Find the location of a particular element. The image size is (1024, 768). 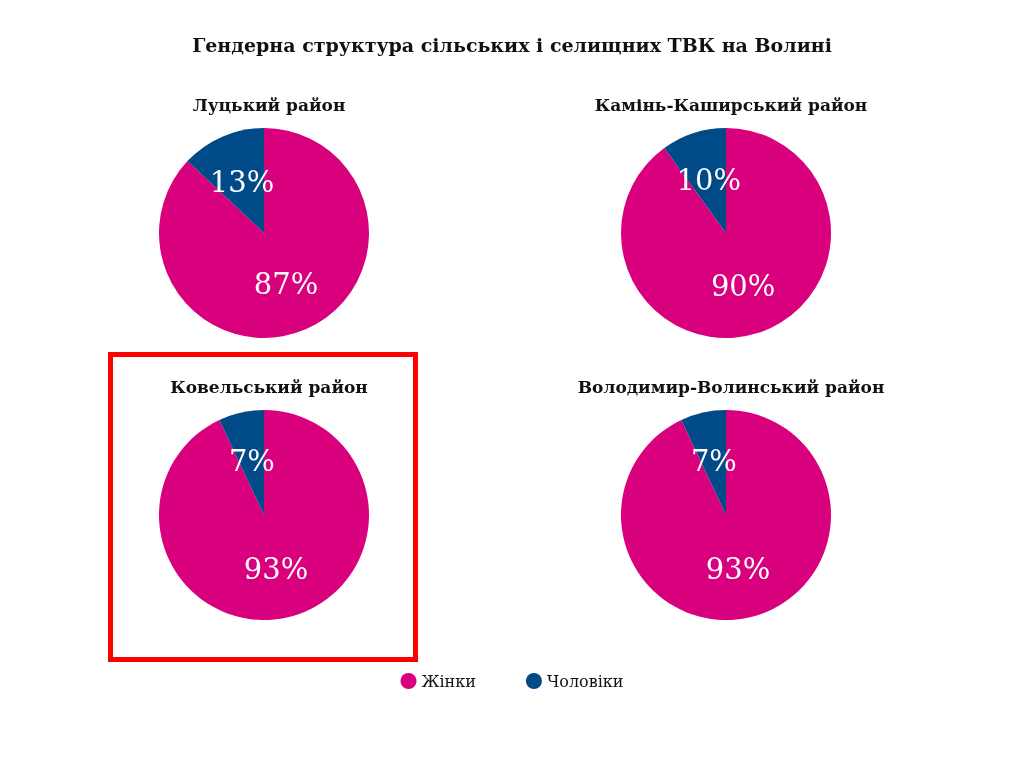

chart-title: Володимир-Волинський район is located at coordinates (731, 386).